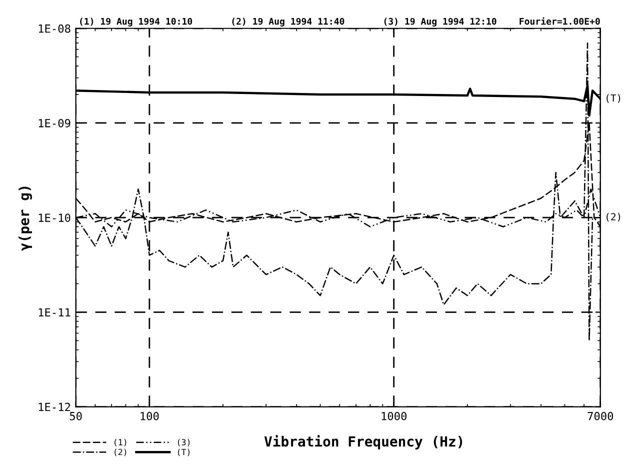 The image size is (632, 473). Describe the element at coordinates (613, 217) in the screenshot. I see `text: (2)` at that location.